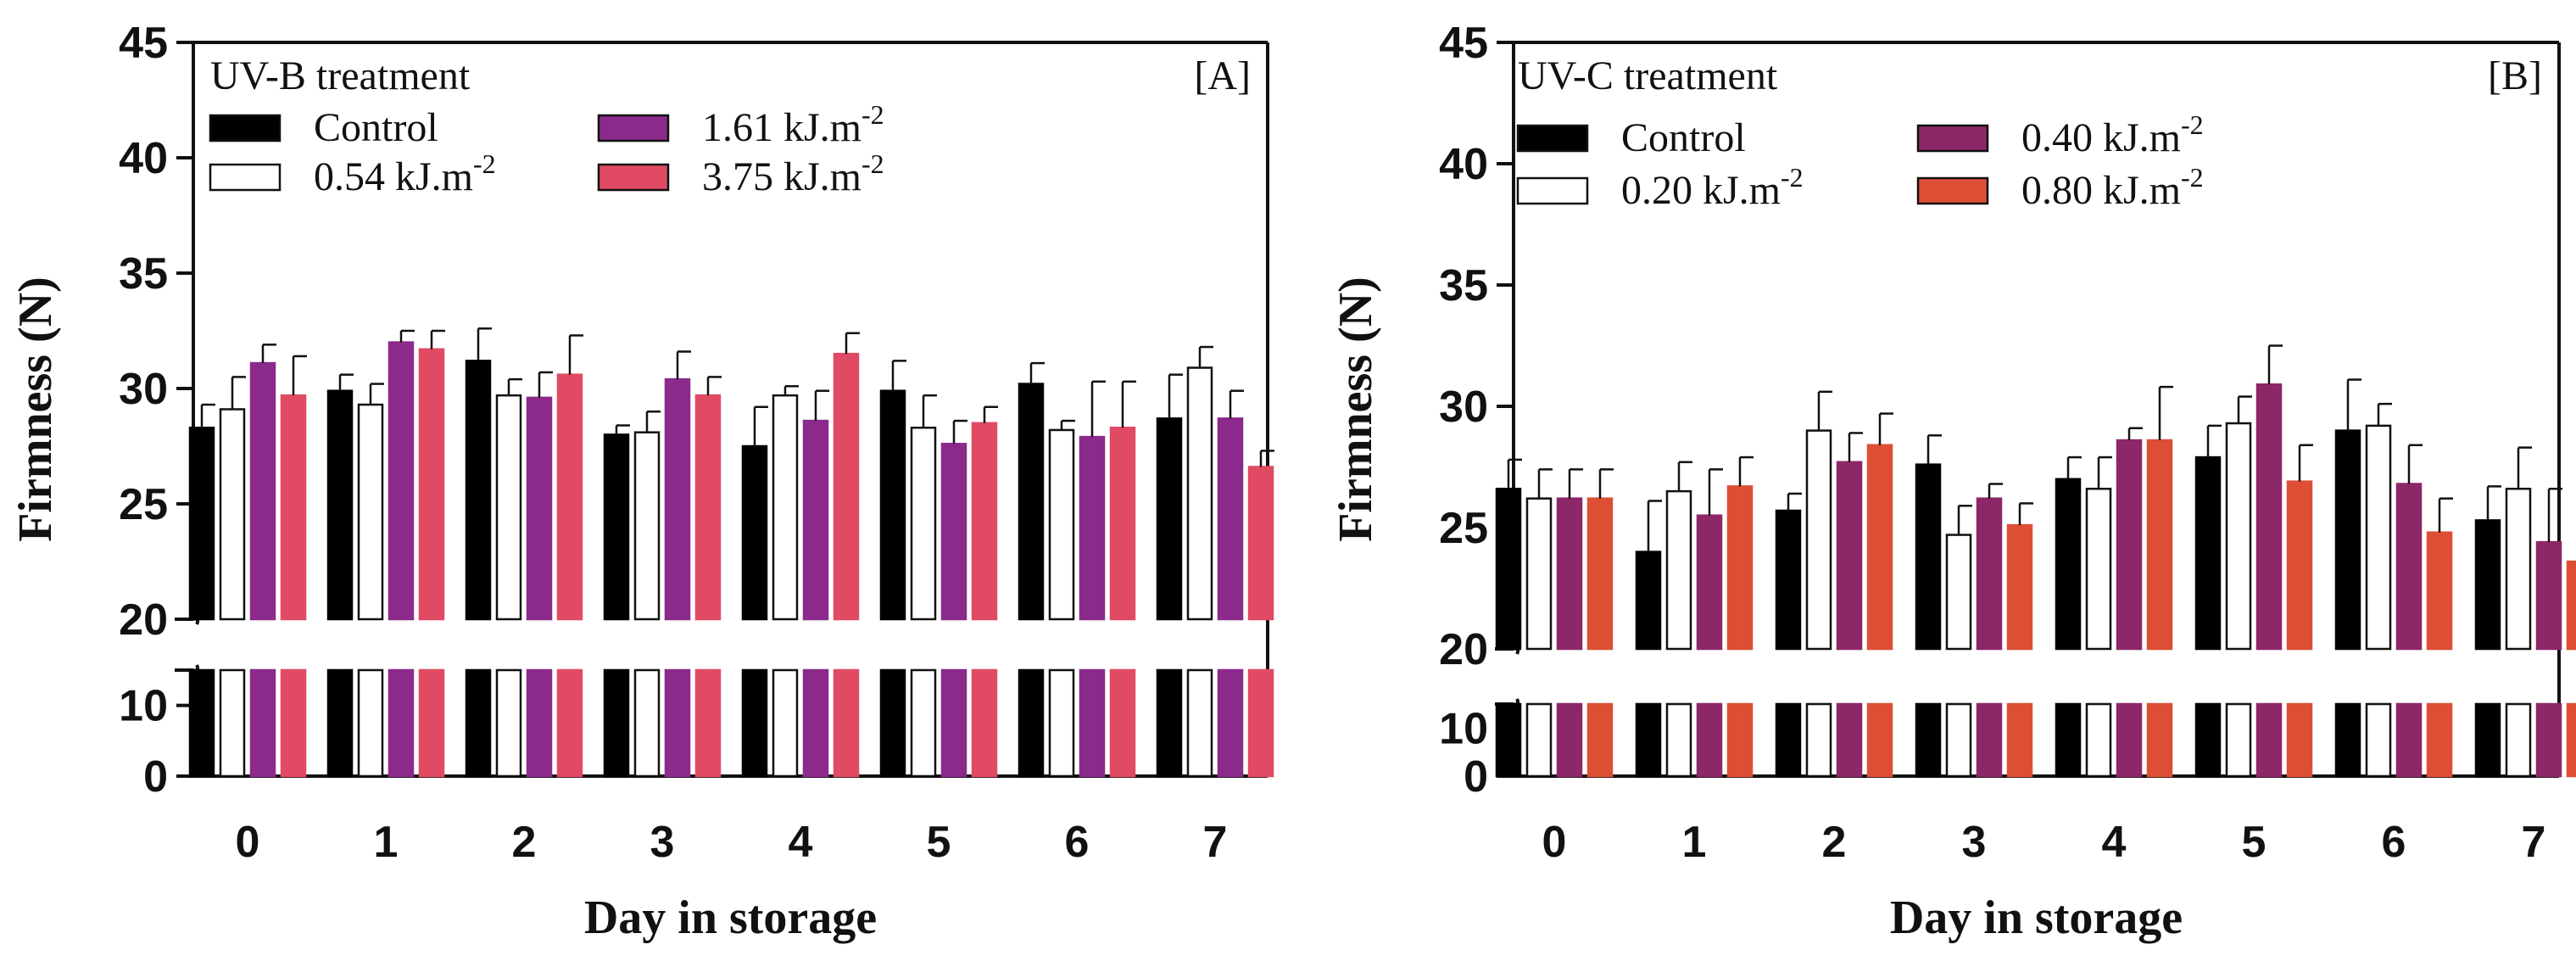 This screenshot has width=2576, height=967. What do you see at coordinates (1648, 75) in the screenshot?
I see `treatment-title: UV-C treatment` at bounding box center [1648, 75].